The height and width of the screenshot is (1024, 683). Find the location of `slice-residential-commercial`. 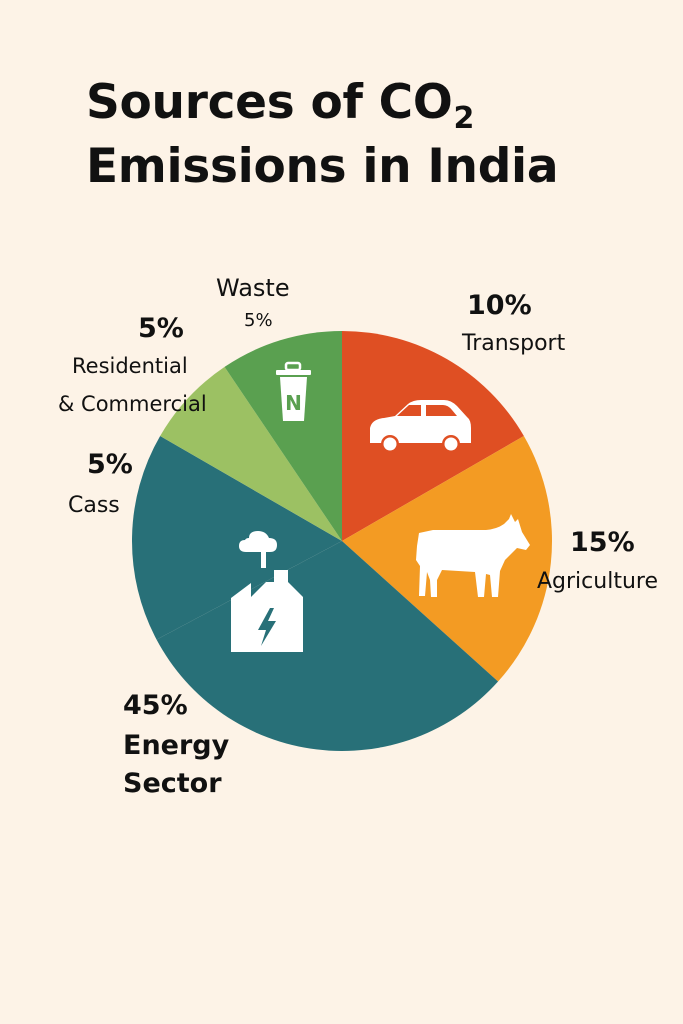

slice-residential-commercial is located at coordinates (251, 453).